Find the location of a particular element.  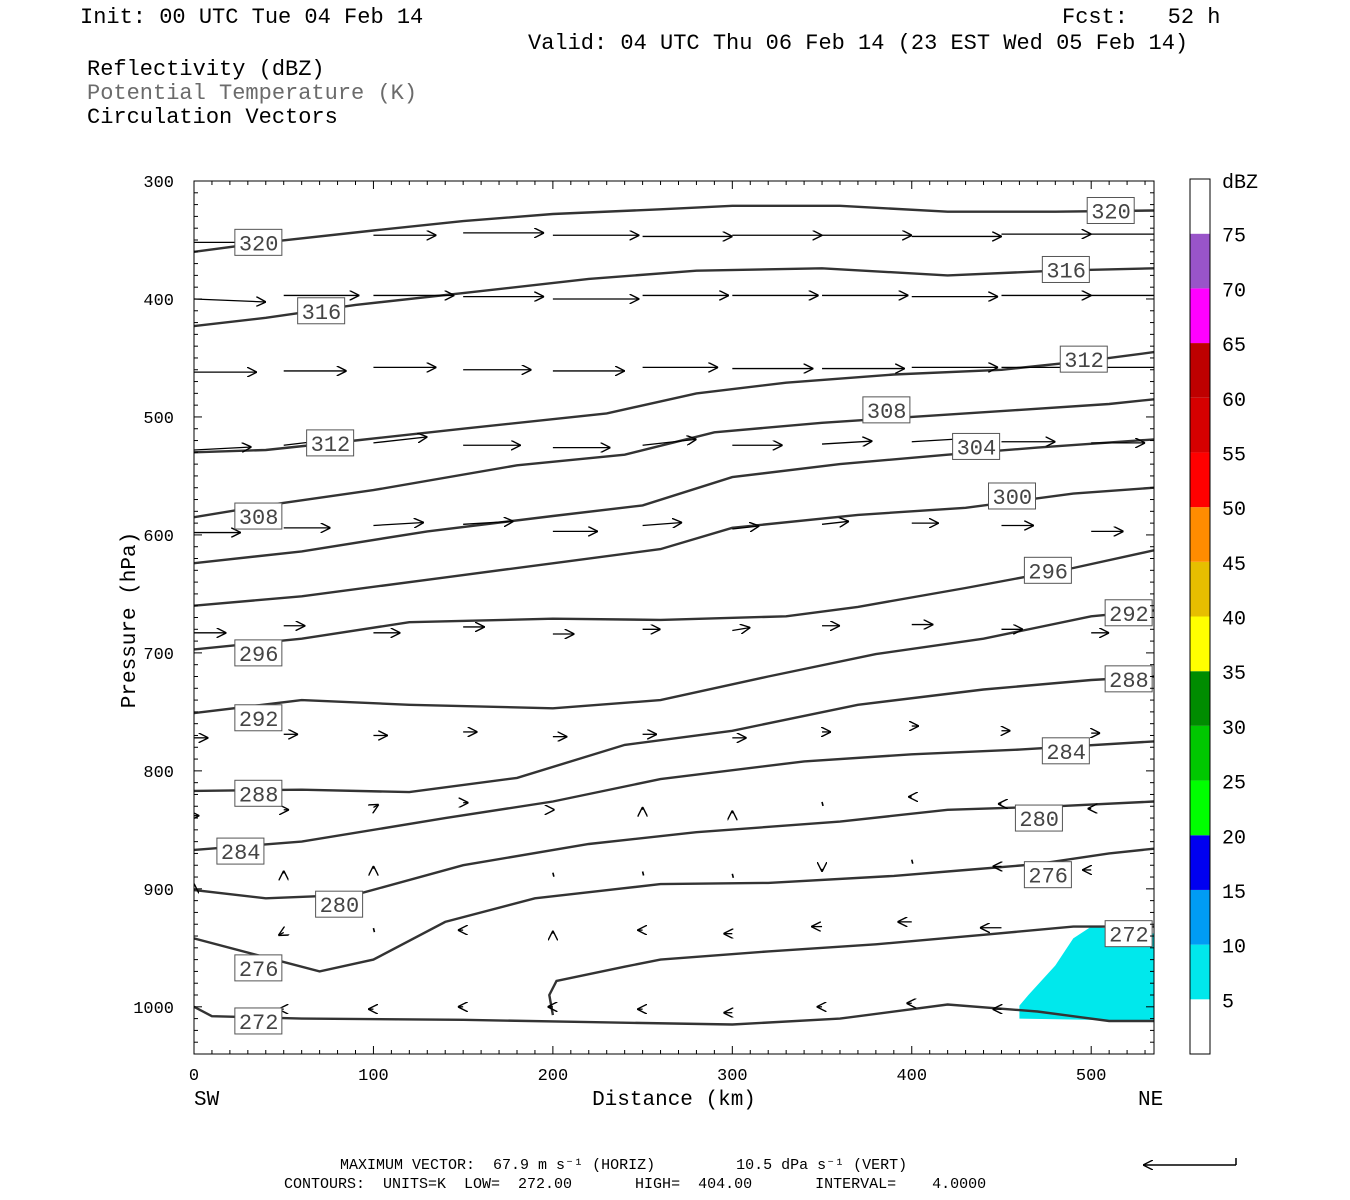

field-potential-temperature: Potential Temperature (K) is located at coordinates (252, 93).